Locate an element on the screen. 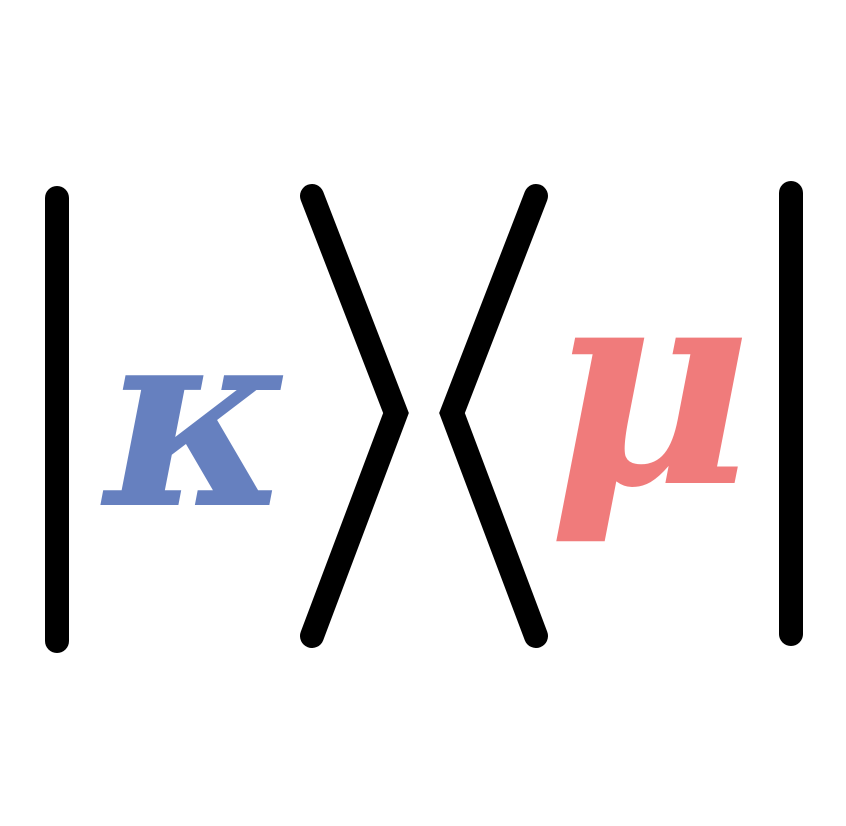 Image resolution: width=846 pixels, height=826 pixels. mu-symbol: μ is located at coordinates (650, 385).